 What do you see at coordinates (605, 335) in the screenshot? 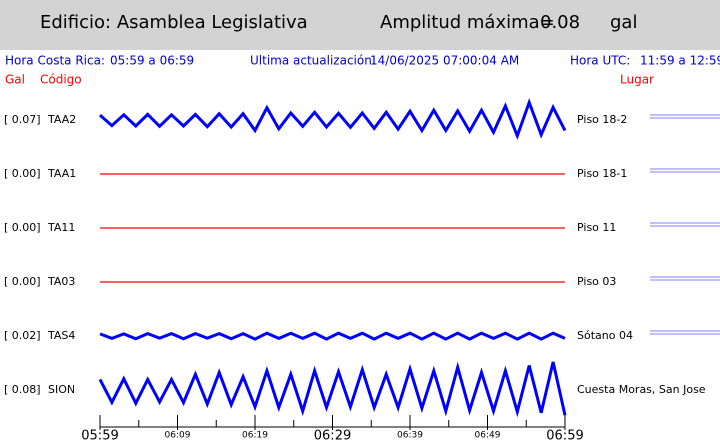
I see `place: Sótano 04` at bounding box center [605, 335].